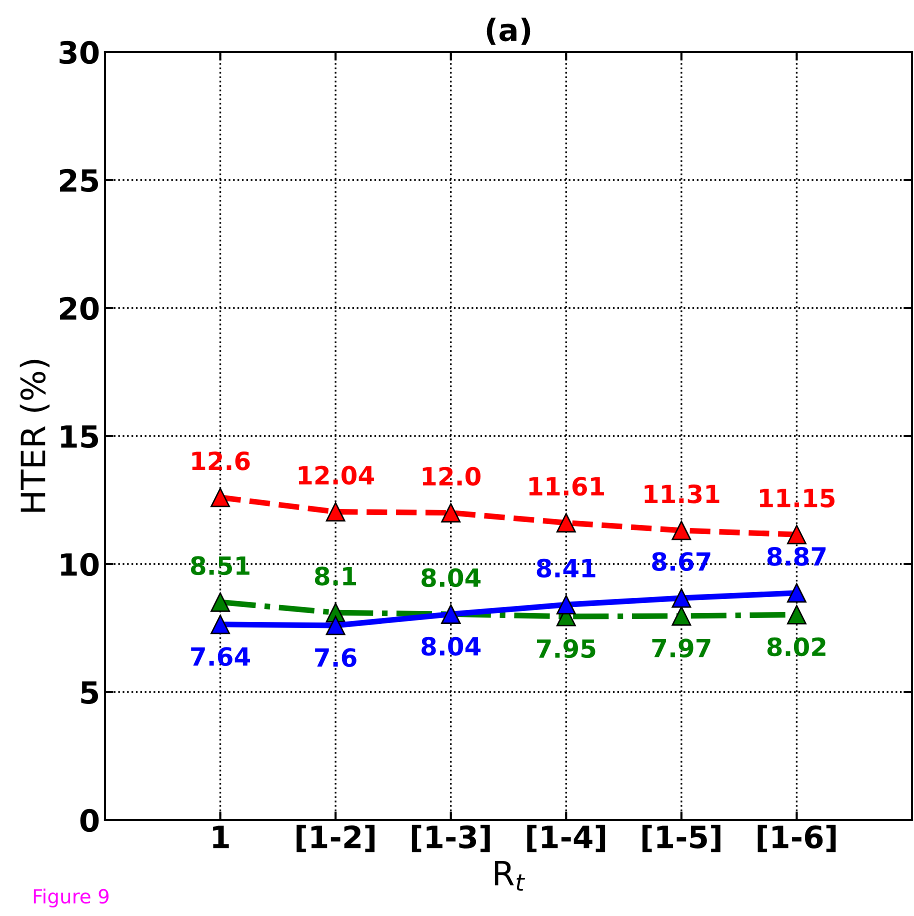 The image size is (914, 916). I want to click on x-tick-label: [1-5], so click(681, 838).